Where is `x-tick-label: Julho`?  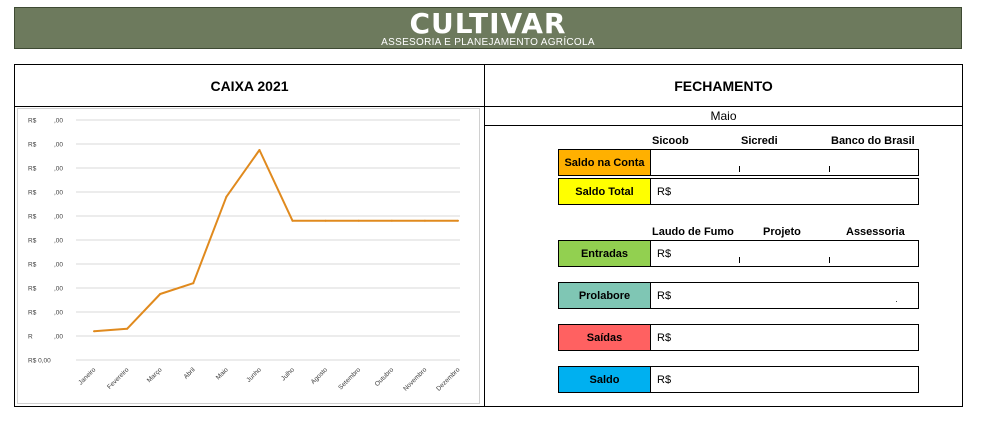 x-tick-label: Julho is located at coordinates (288, 374).